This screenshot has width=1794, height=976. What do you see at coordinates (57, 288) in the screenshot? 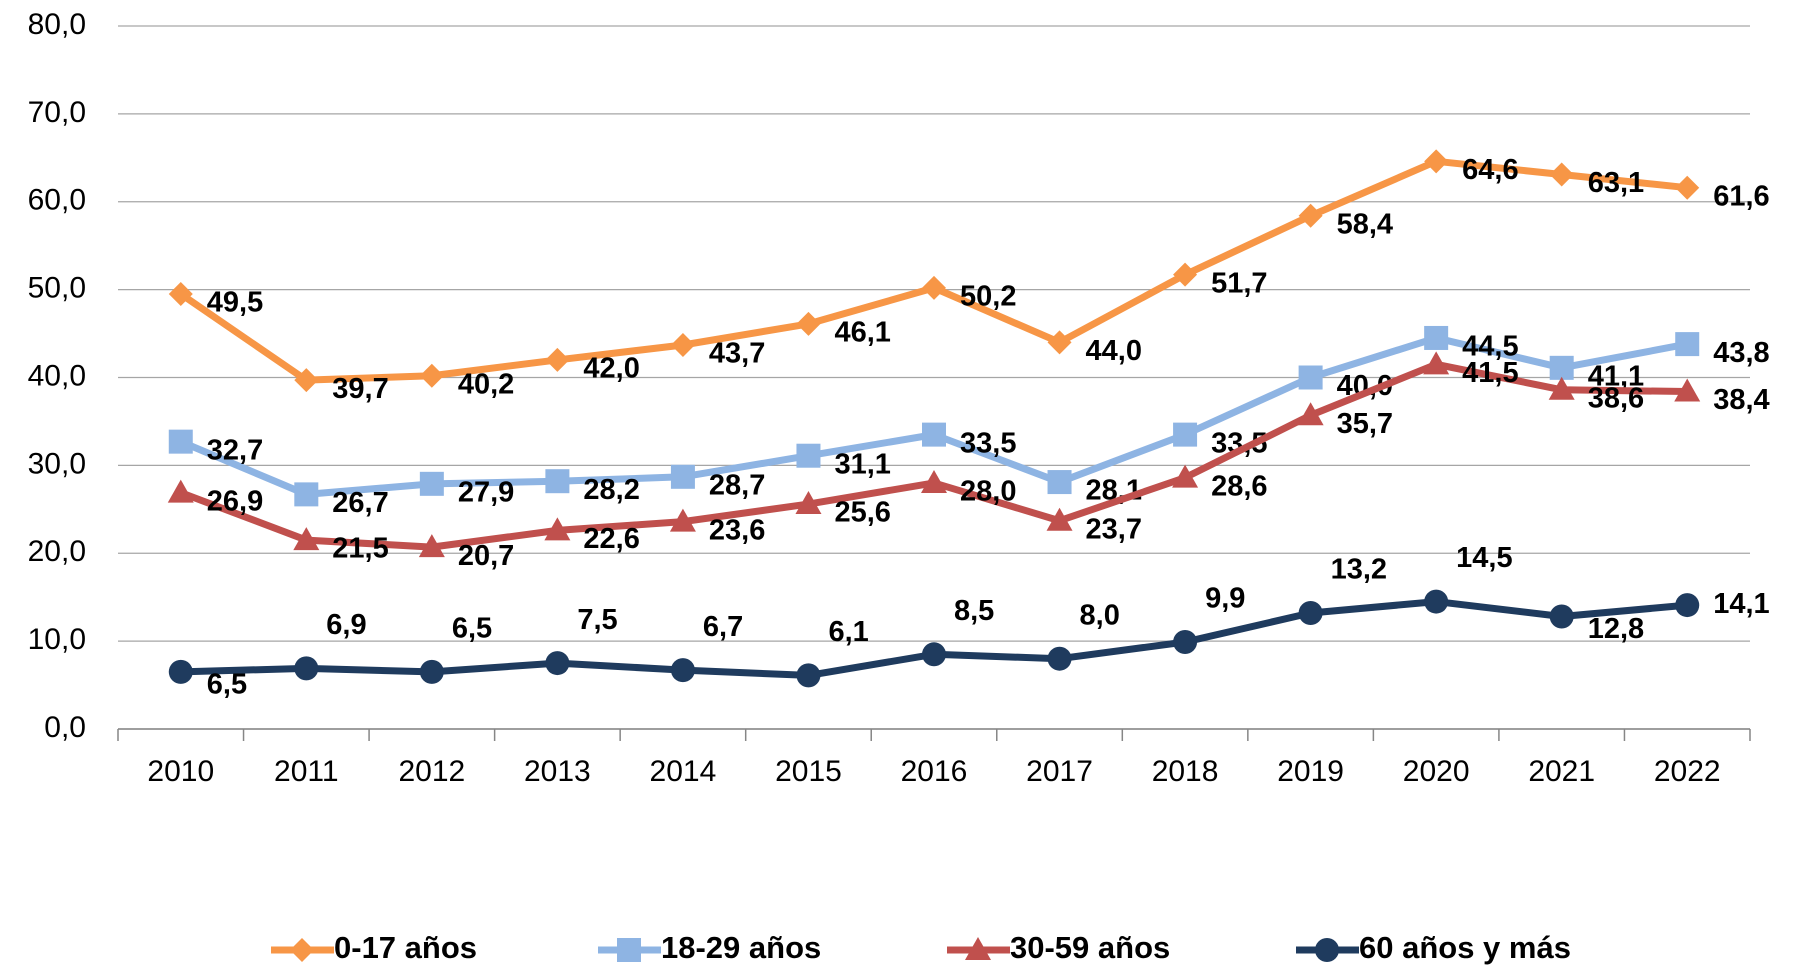
I see `y-tick-label: 50,0` at bounding box center [57, 288].